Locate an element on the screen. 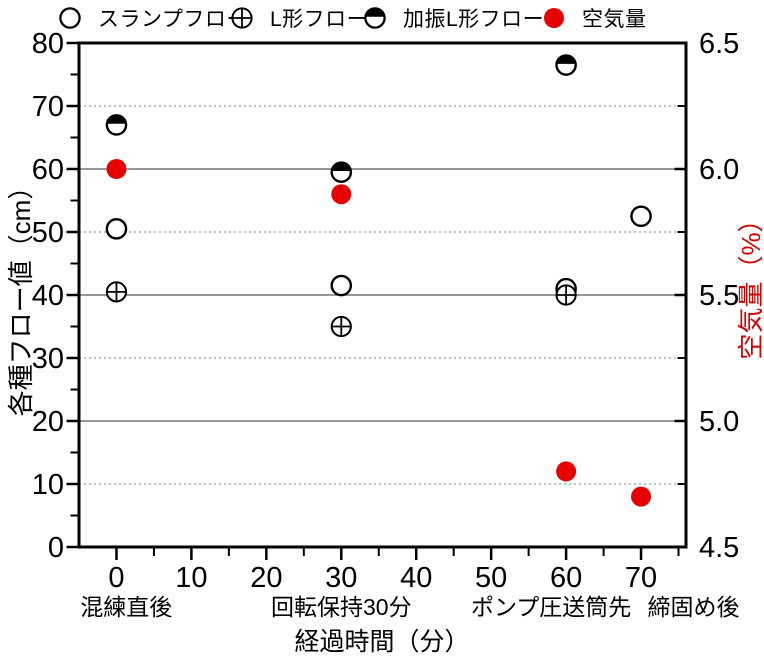 This screenshot has width=764, height=658. x-tick-label: 70 is located at coordinates (641, 578).